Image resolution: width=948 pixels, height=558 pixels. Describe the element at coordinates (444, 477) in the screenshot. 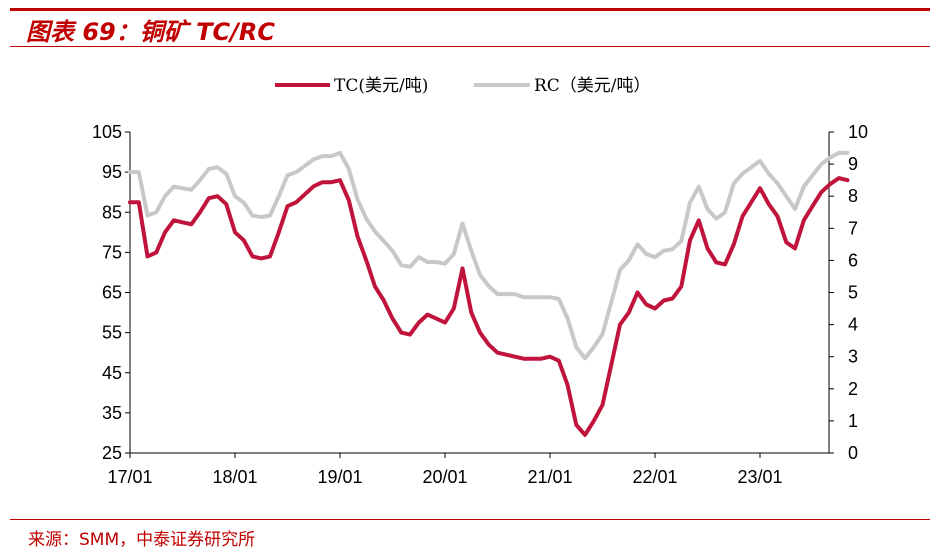

I see `x-tick-label: 20/01` at that location.